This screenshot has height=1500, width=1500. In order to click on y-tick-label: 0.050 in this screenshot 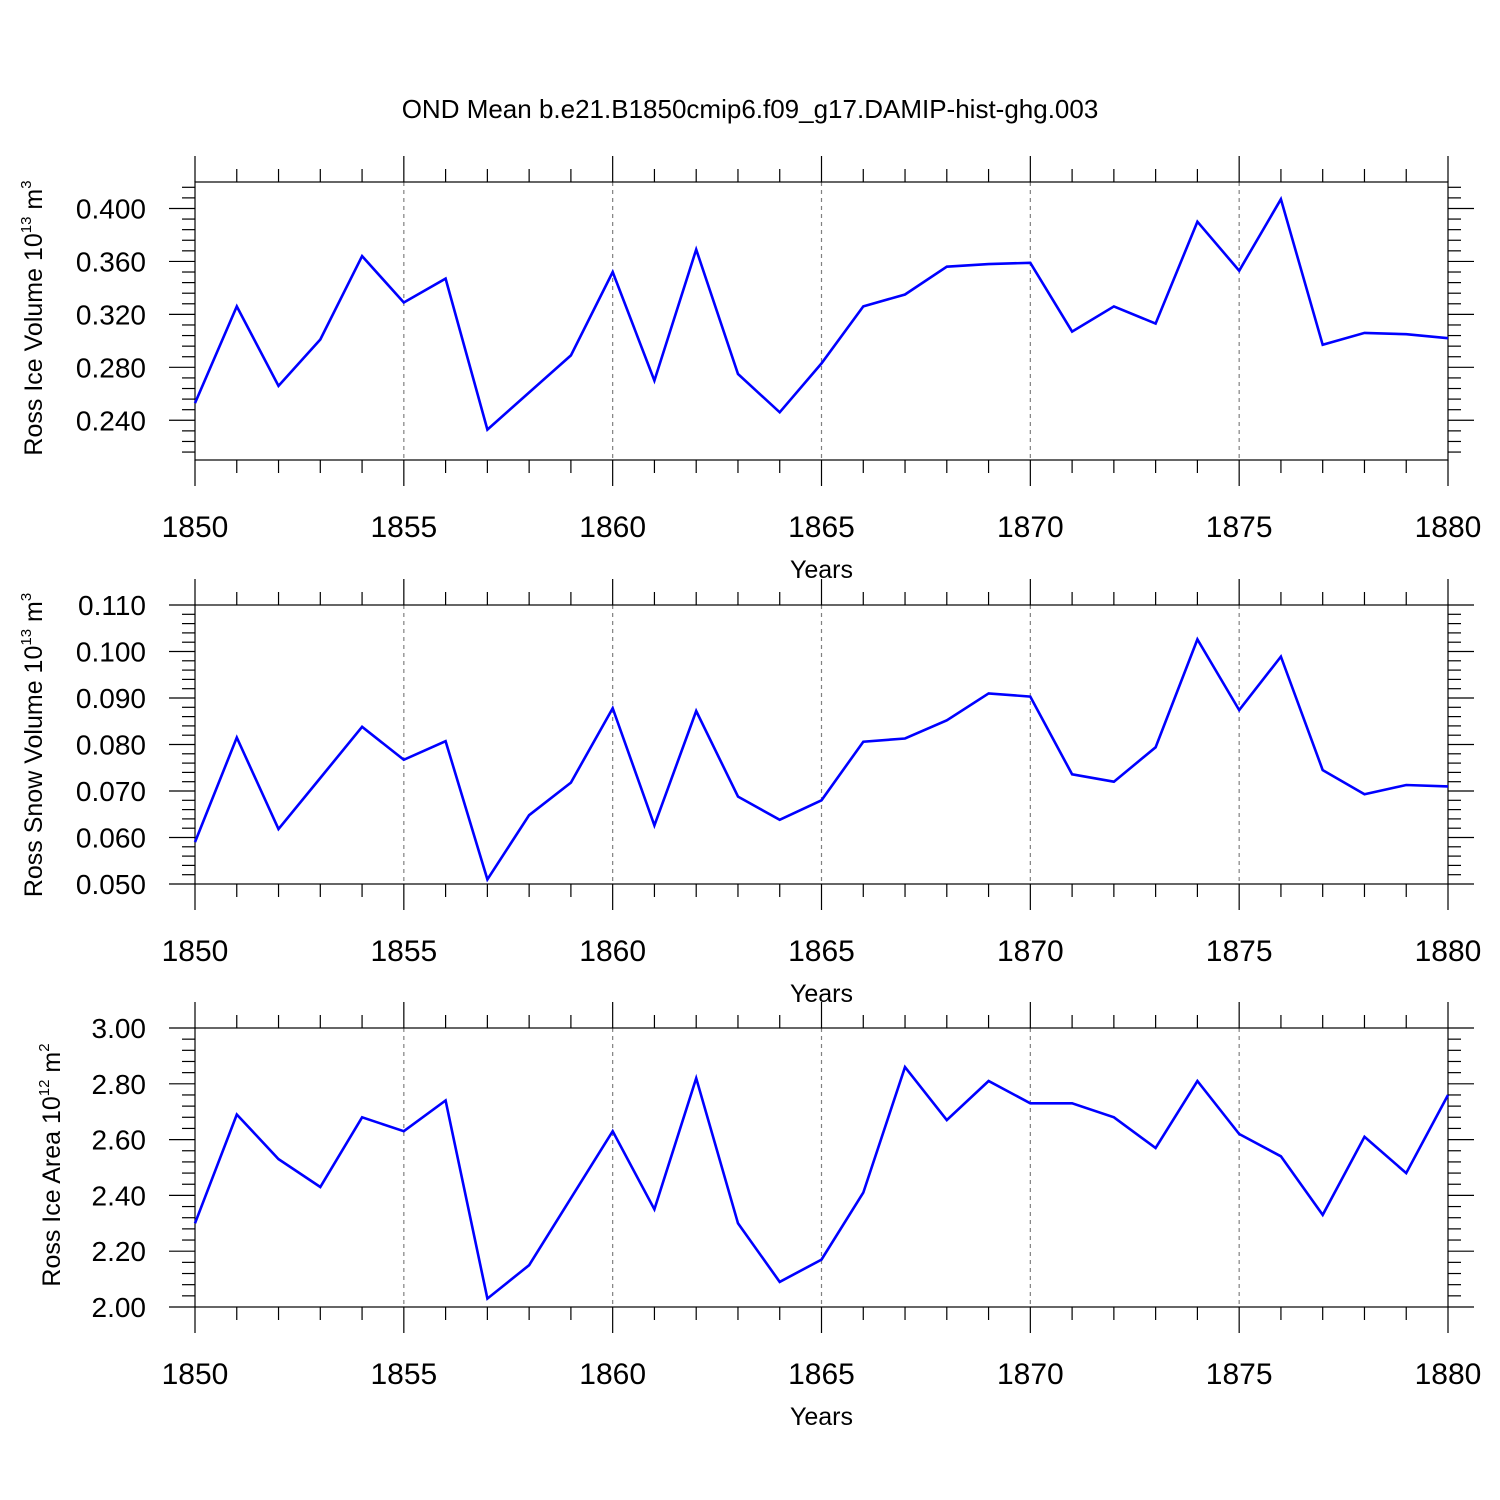, I will do `click(111, 884)`.